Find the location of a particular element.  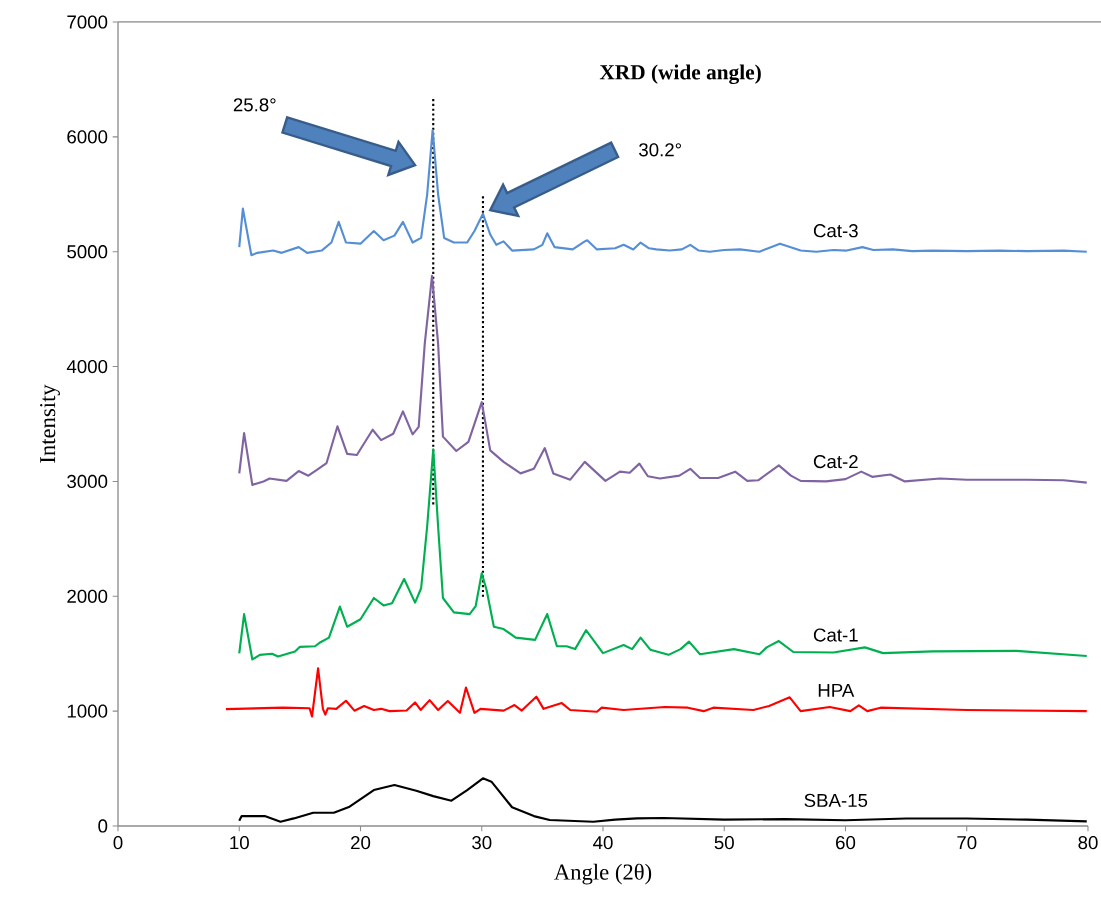

series-label: SBA-15 is located at coordinates (836, 800).